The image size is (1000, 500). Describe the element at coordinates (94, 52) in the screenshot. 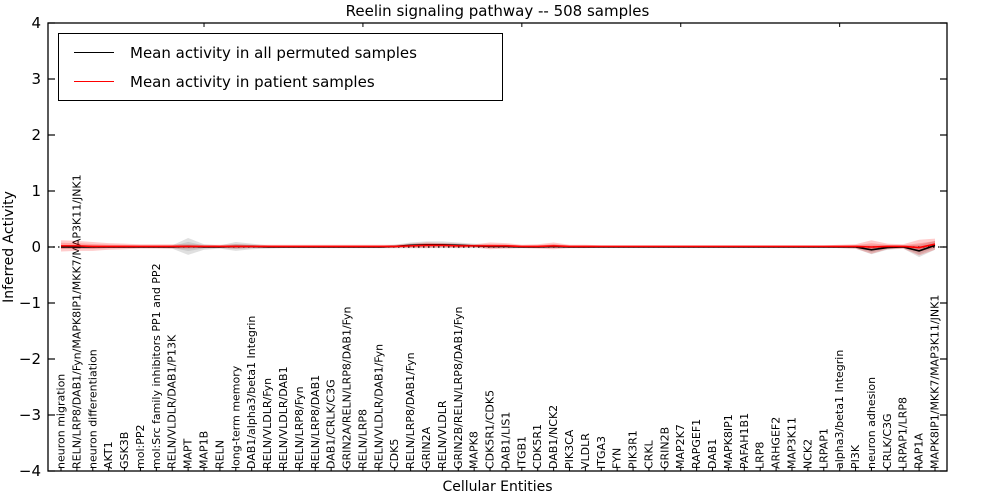

I see `permuted-line-sample-icon` at that location.